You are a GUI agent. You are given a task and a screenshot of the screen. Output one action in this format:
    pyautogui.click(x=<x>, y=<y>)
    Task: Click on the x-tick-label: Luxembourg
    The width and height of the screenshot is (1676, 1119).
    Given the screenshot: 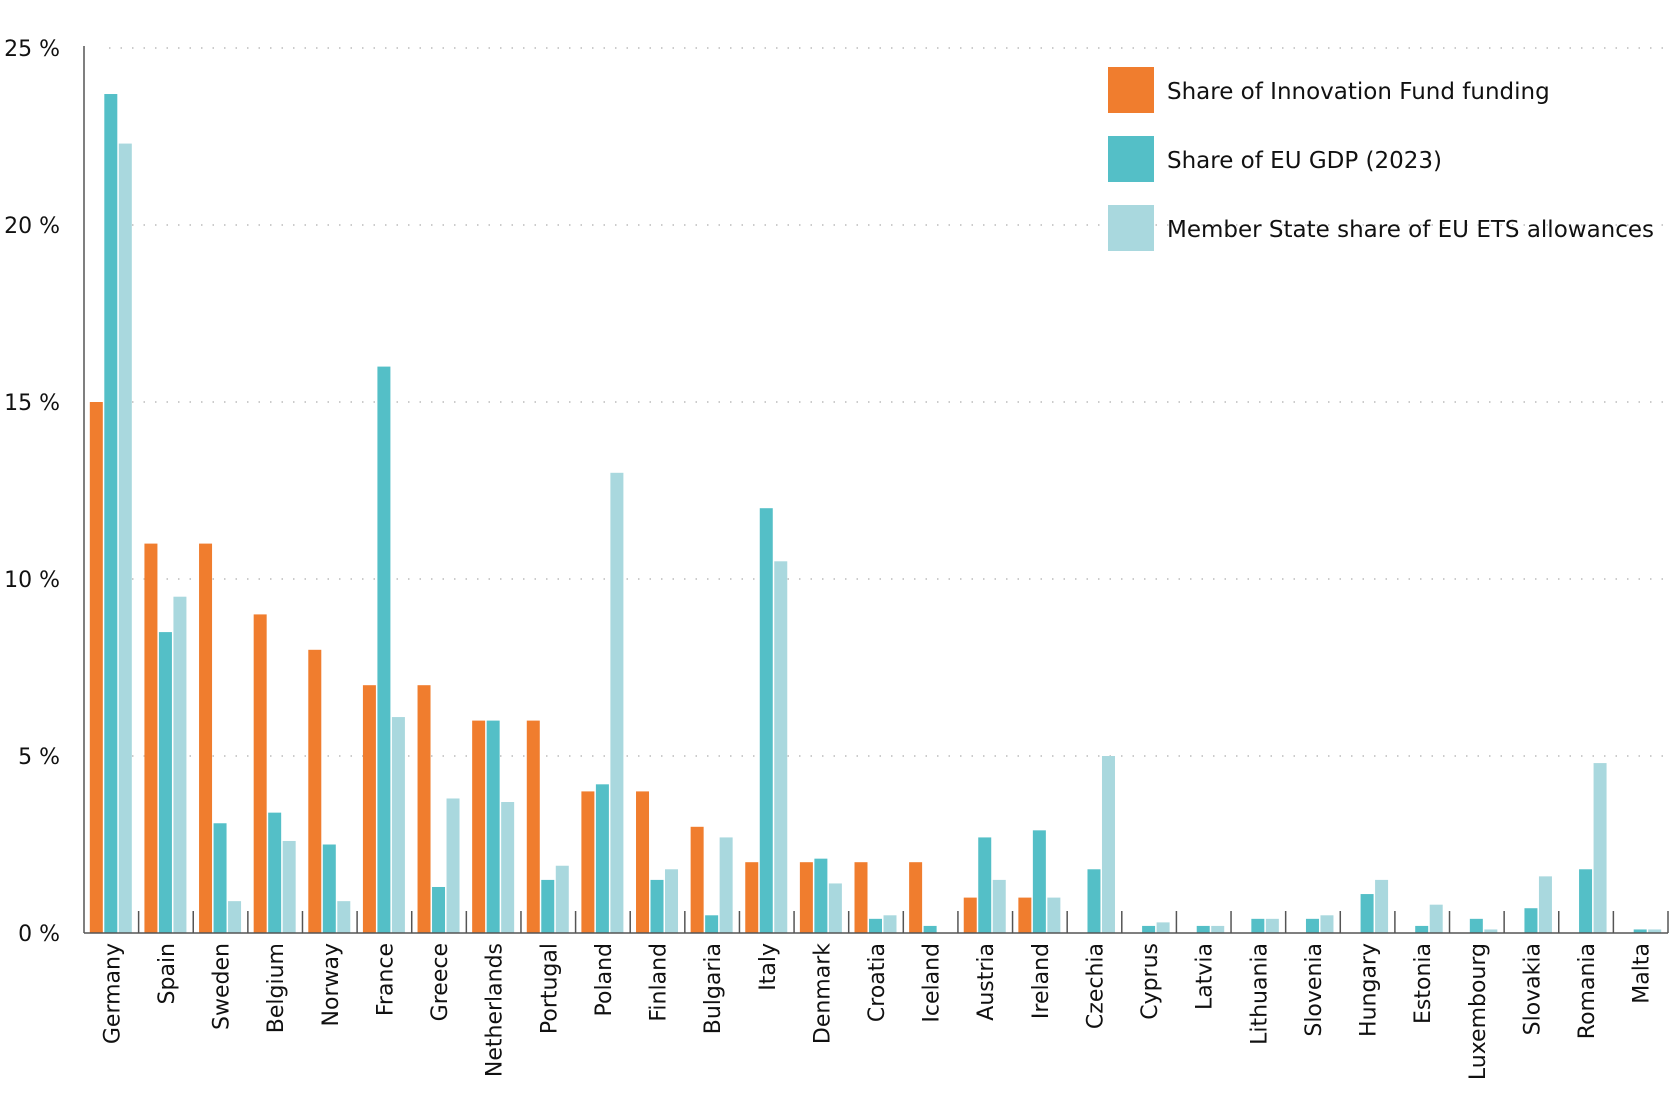 What is the action you would take?
    pyautogui.click(x=1478, y=1011)
    